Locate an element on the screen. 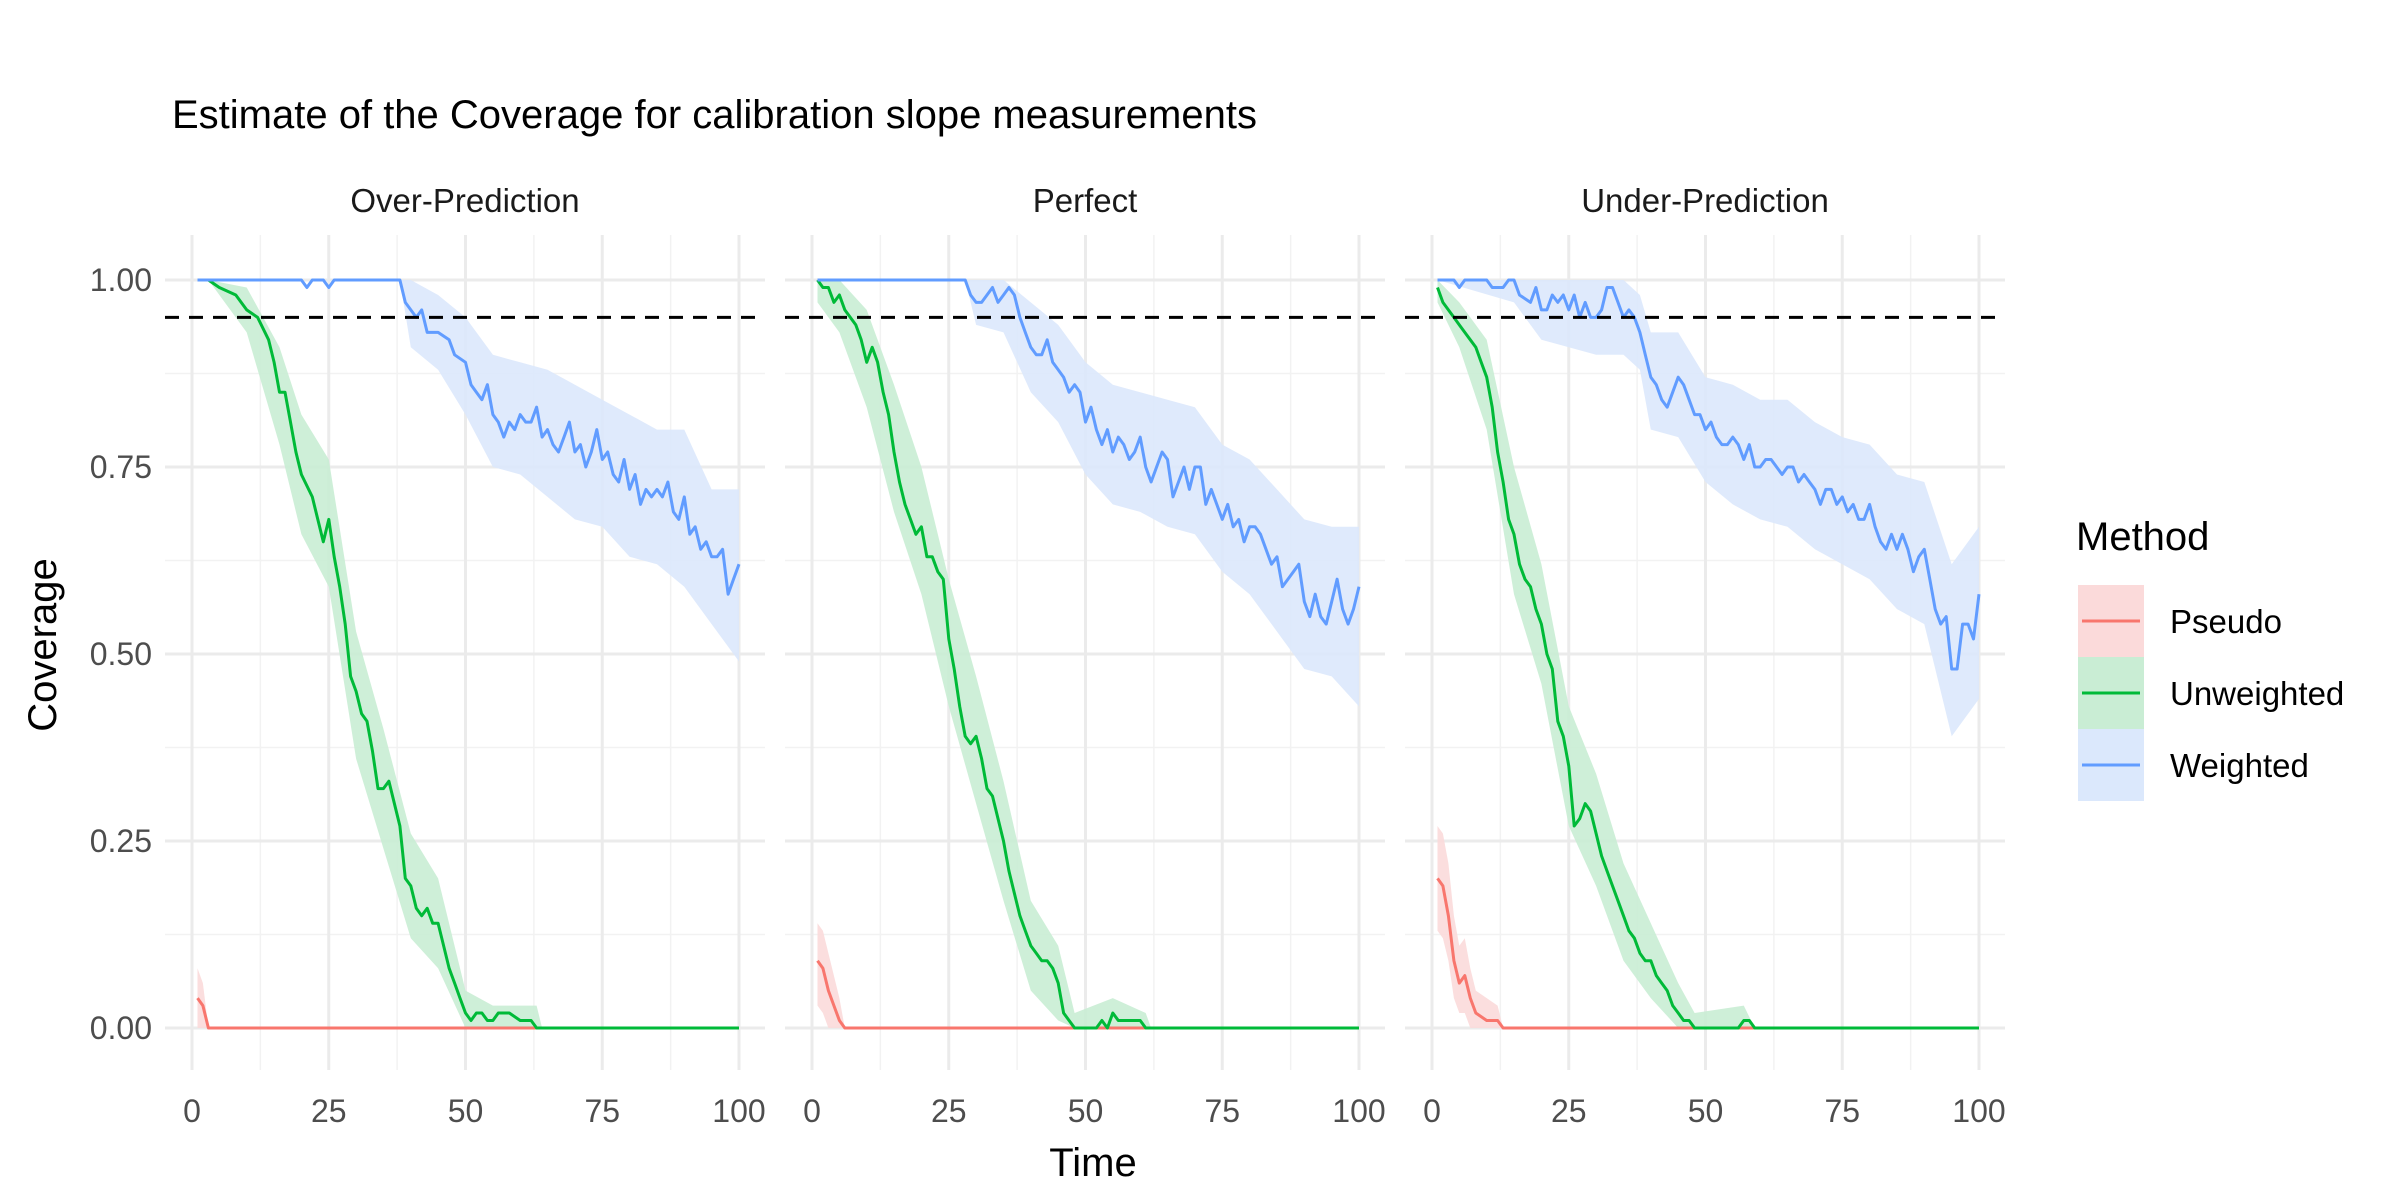 Image resolution: width=2400 pixels, height=1200 pixels. band-weighted-perfect is located at coordinates (1088, 493).